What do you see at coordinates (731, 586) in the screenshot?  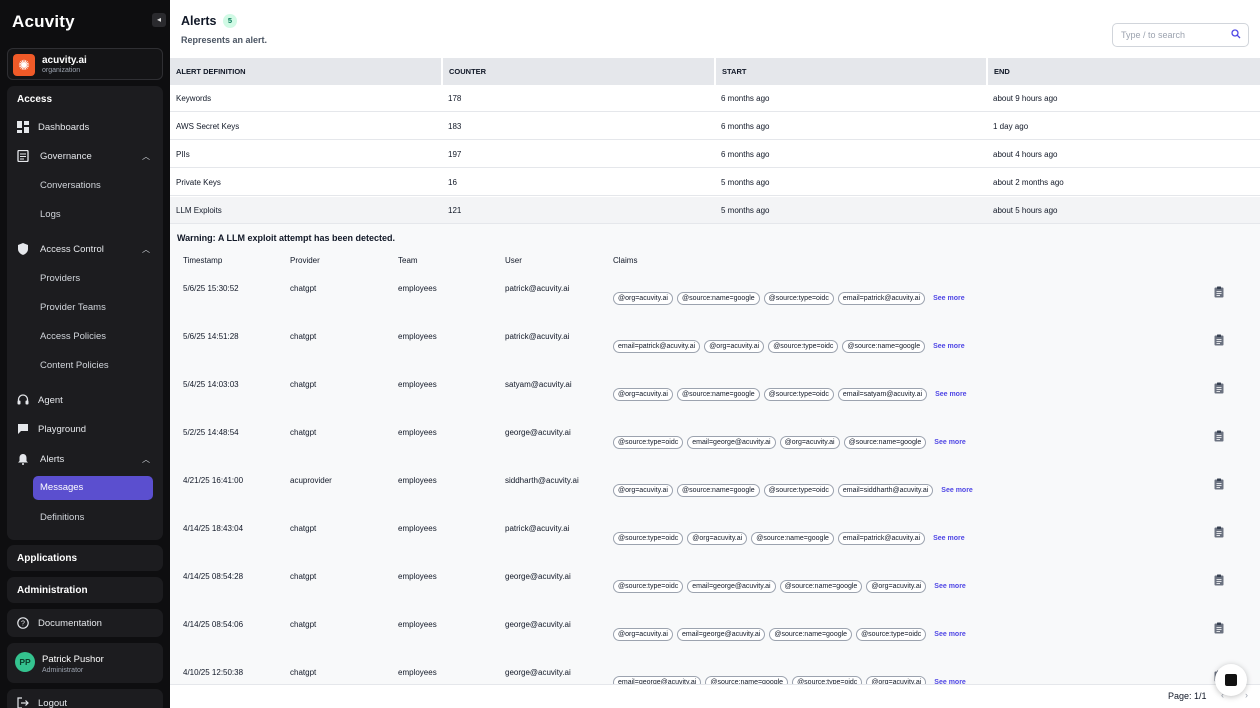 I see `claim-chip: email=george@acuvity.ai` at bounding box center [731, 586].